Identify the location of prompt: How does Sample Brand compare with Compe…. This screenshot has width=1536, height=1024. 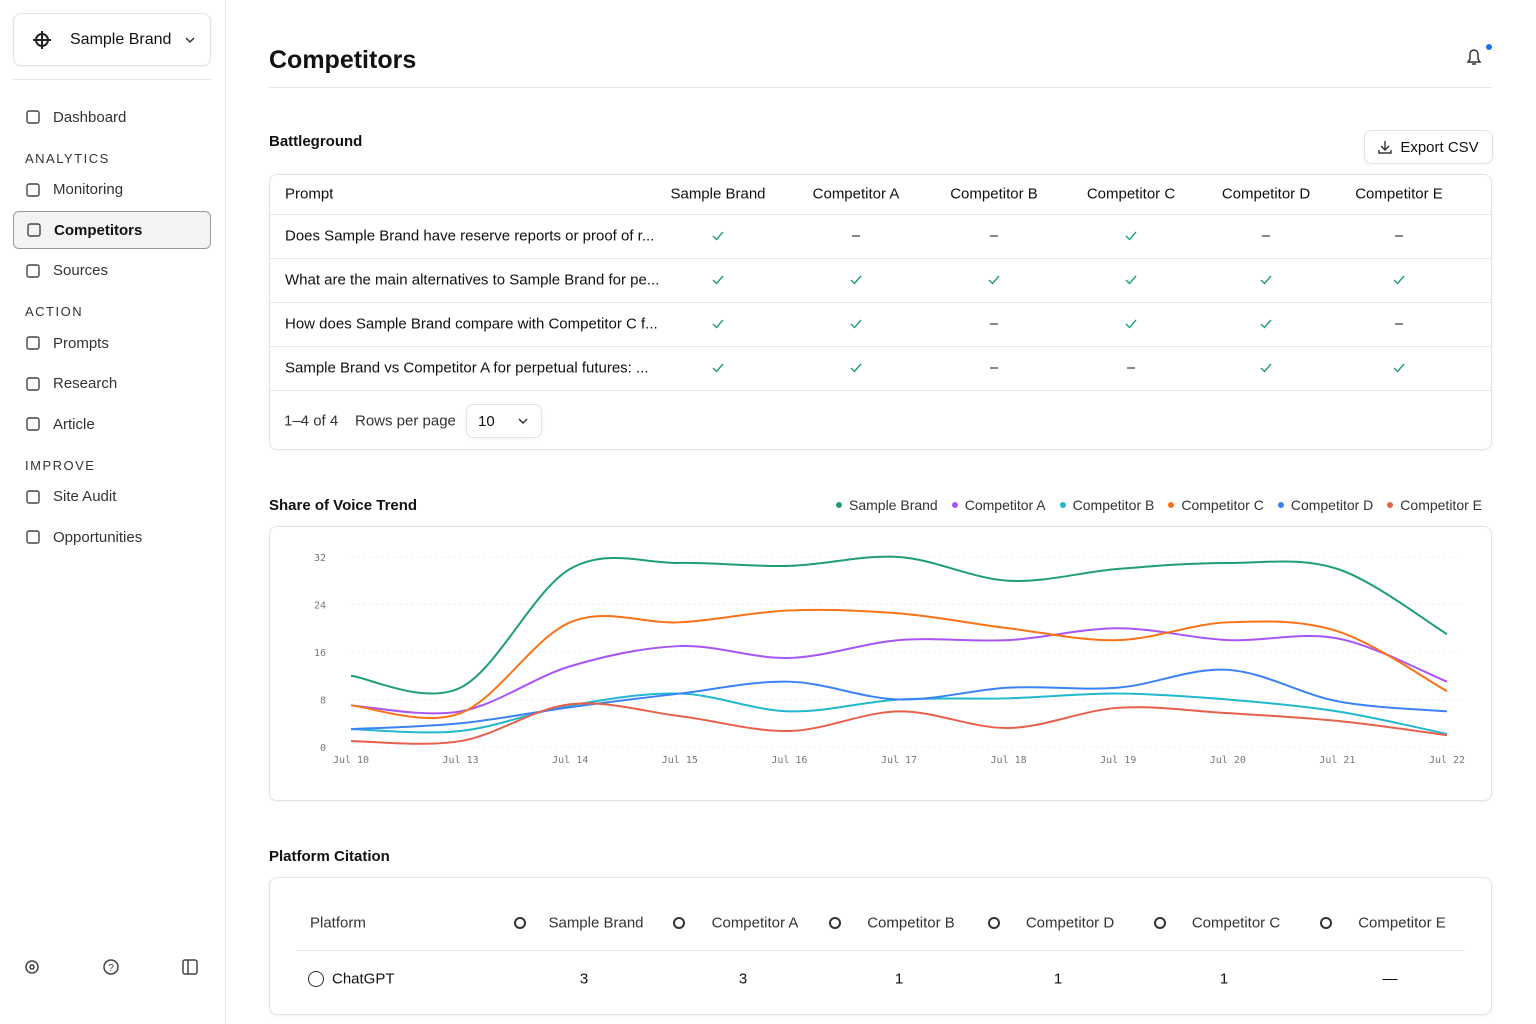
(471, 324).